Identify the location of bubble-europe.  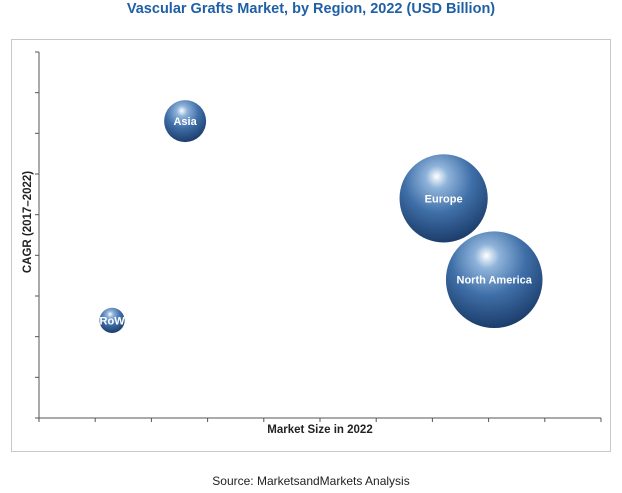
(443, 198).